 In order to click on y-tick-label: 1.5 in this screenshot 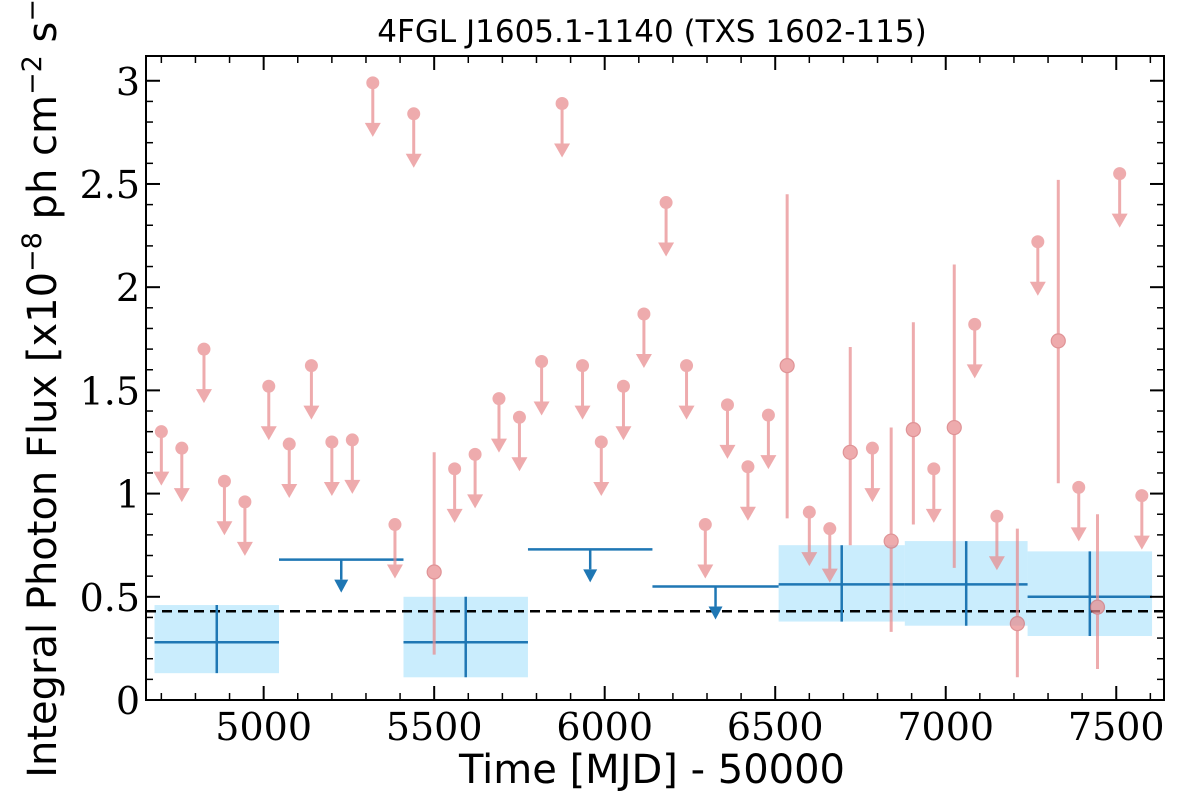, I will do `click(110, 391)`.